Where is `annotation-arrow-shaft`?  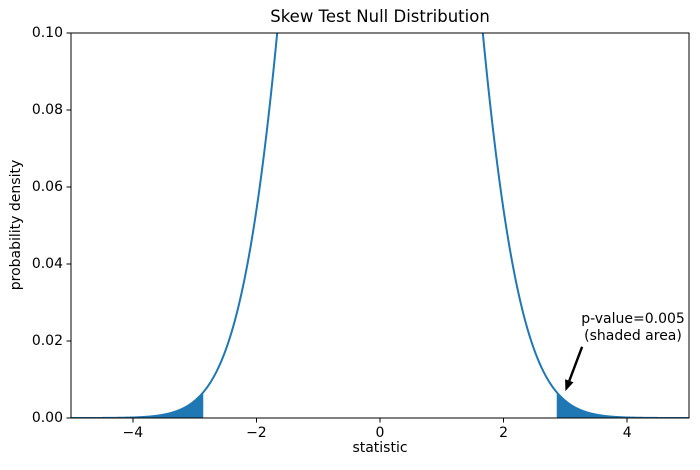
annotation-arrow-shaft is located at coordinates (576, 364).